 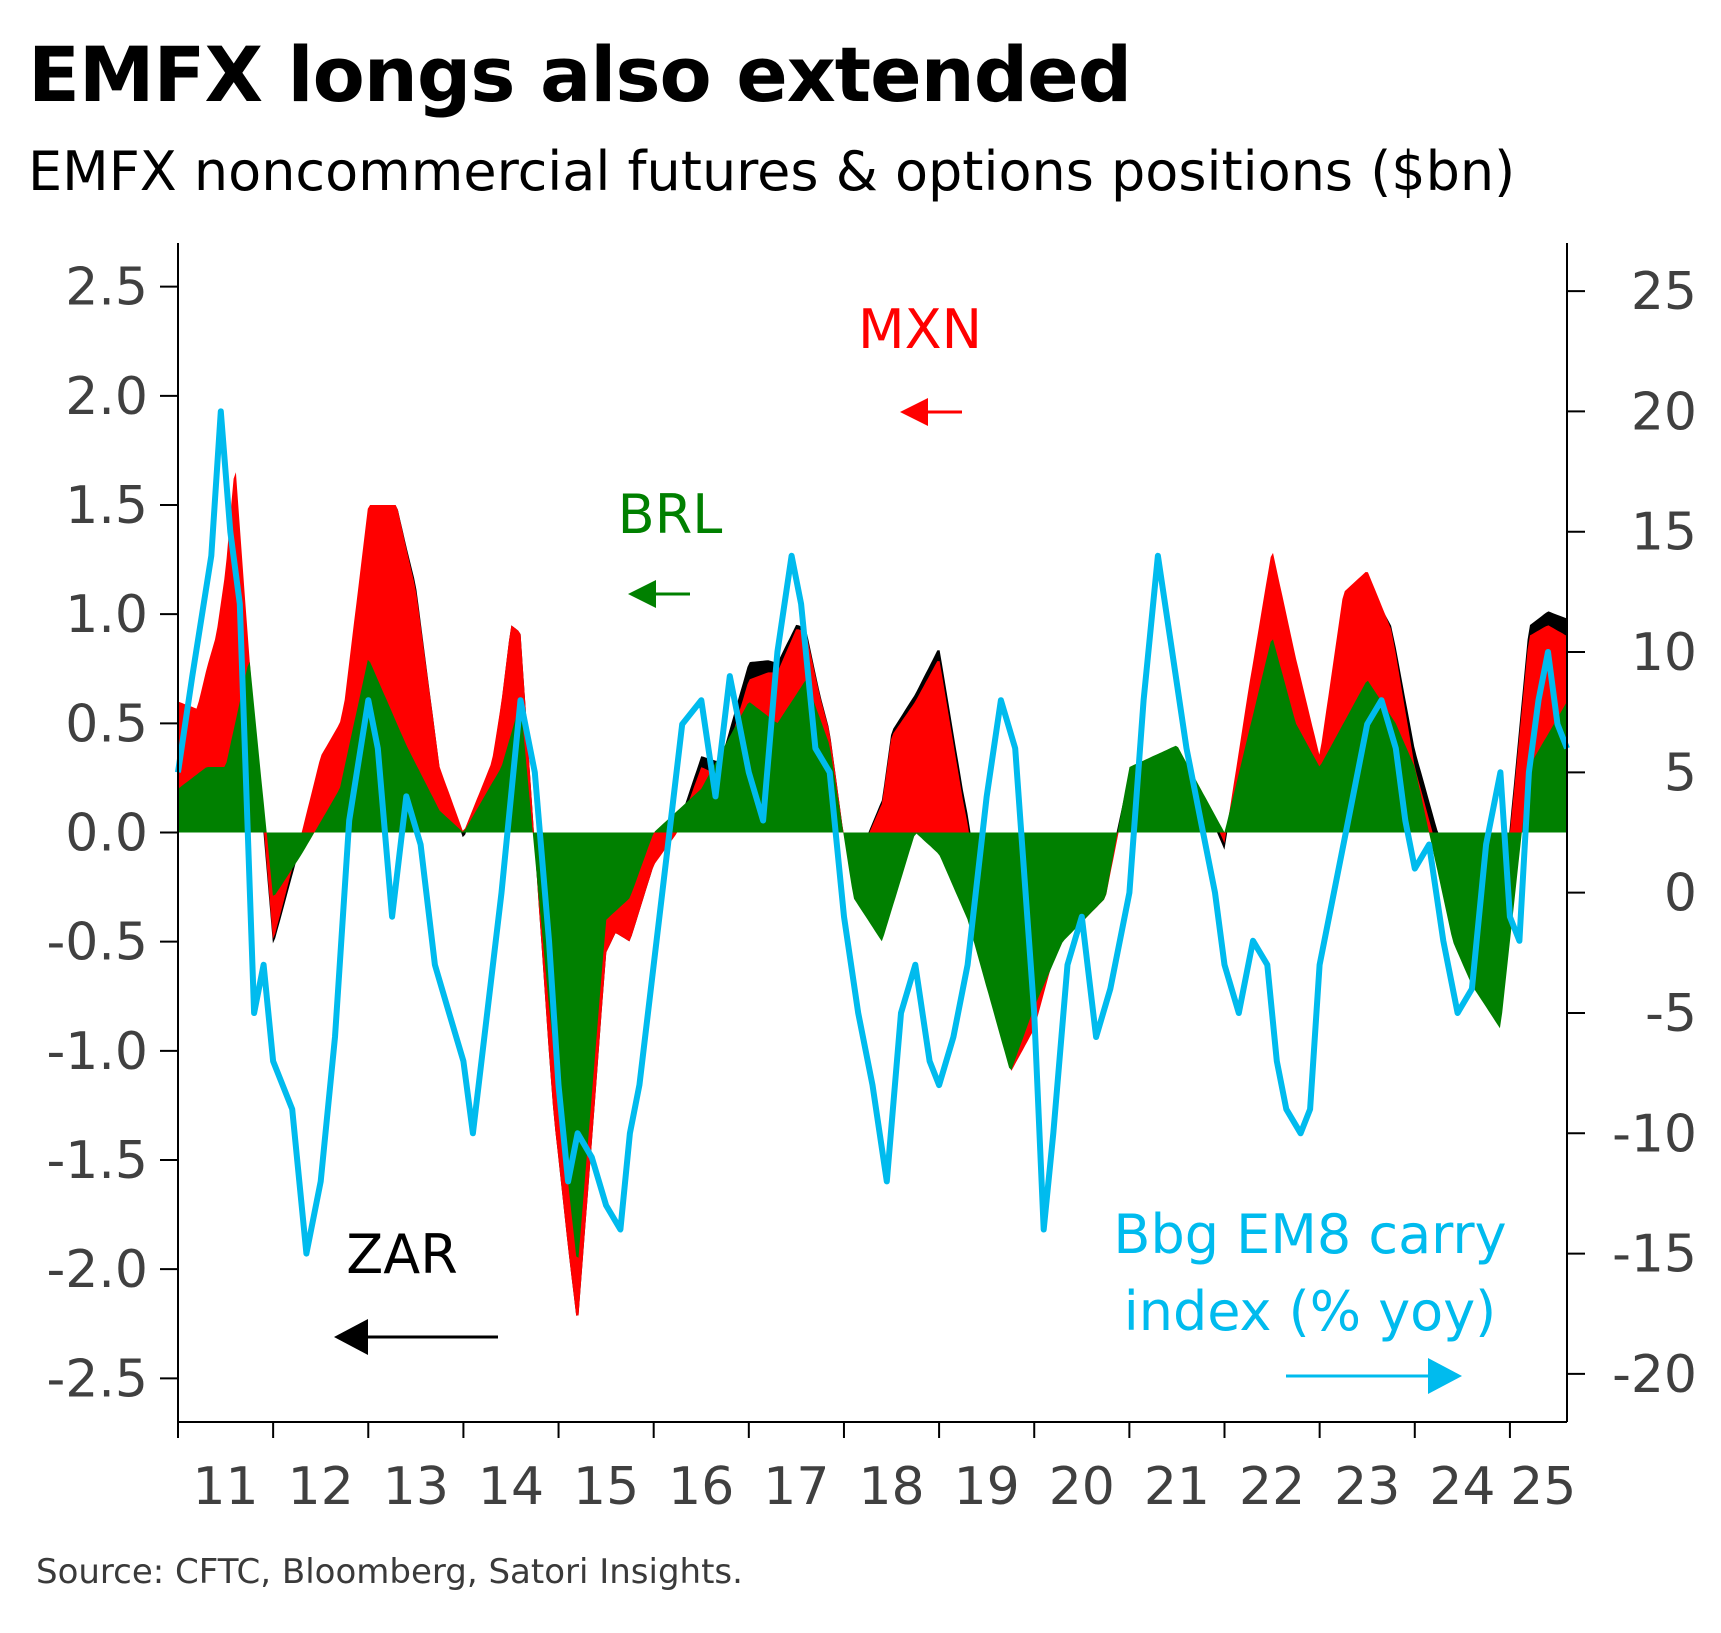 I want to click on right-tick-label: 5, so click(x=1680, y=773).